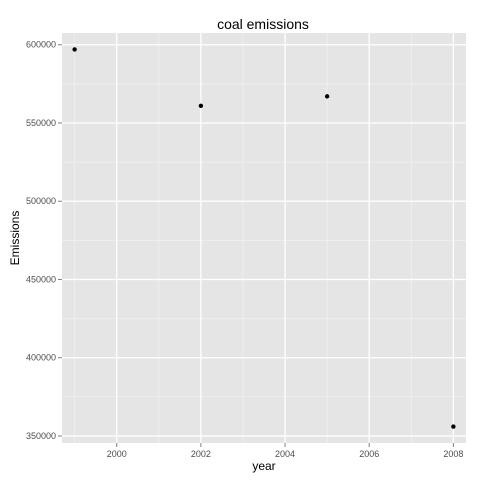  Describe the element at coordinates (41, 358) in the screenshot. I see `y-tick-label: 400000` at that location.